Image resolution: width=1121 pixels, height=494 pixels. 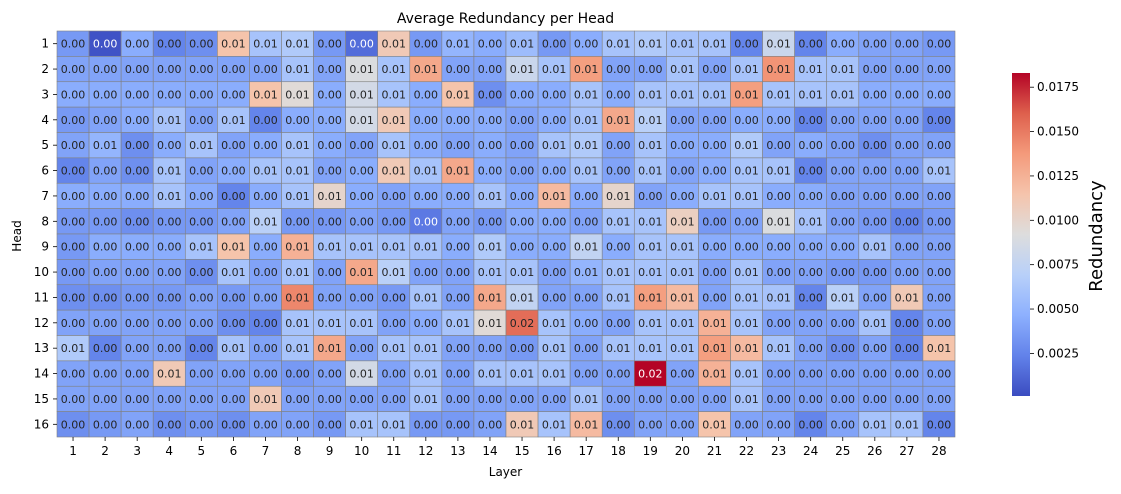 What do you see at coordinates (1058, 220) in the screenshot?
I see `colorbar-tick-label: 0.0100` at bounding box center [1058, 220].